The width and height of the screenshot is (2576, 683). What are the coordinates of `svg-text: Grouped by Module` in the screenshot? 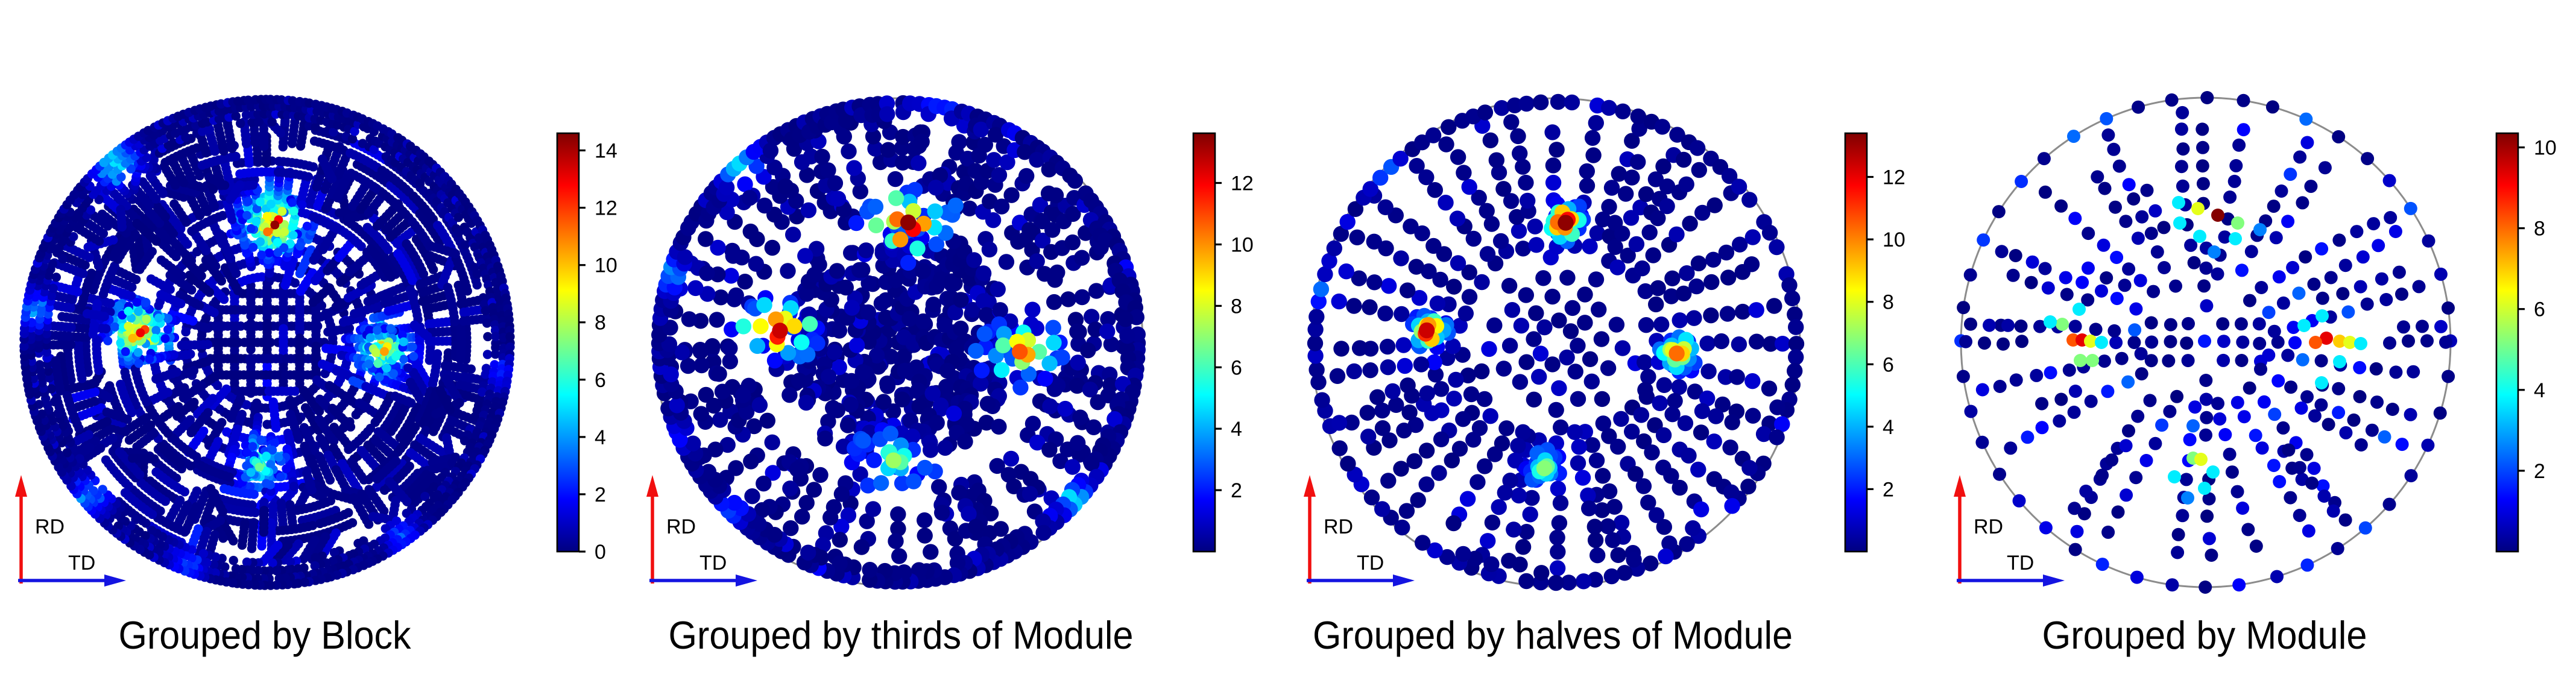 It's located at (2204, 635).